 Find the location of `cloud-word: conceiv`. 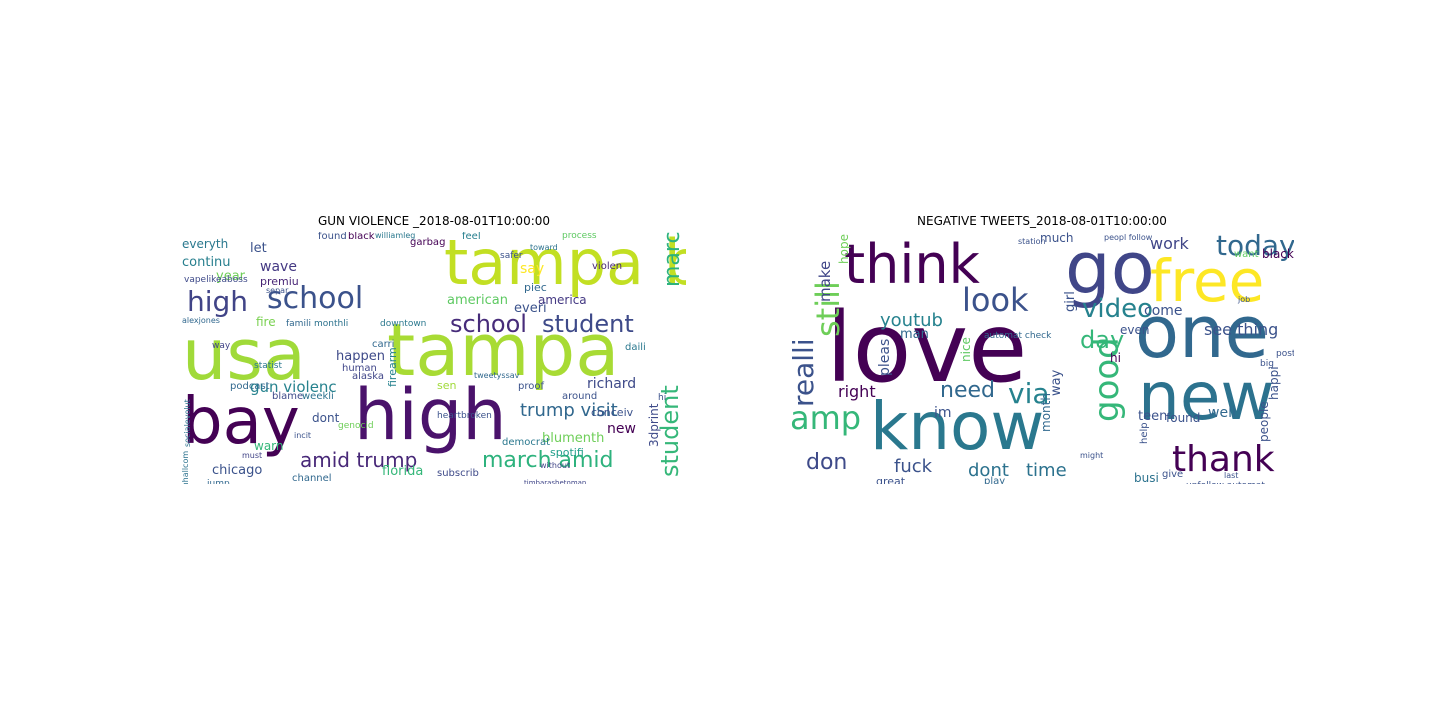

cloud-word: conceiv is located at coordinates (612, 412).